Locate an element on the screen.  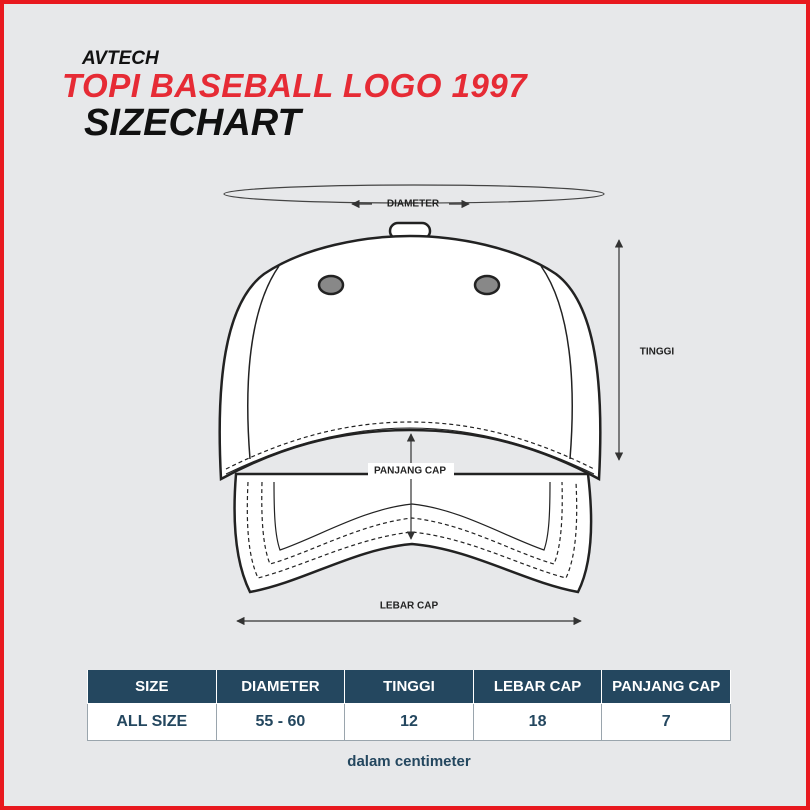
brim-width-label: LEBAR CAP is located at coordinates (409, 606).